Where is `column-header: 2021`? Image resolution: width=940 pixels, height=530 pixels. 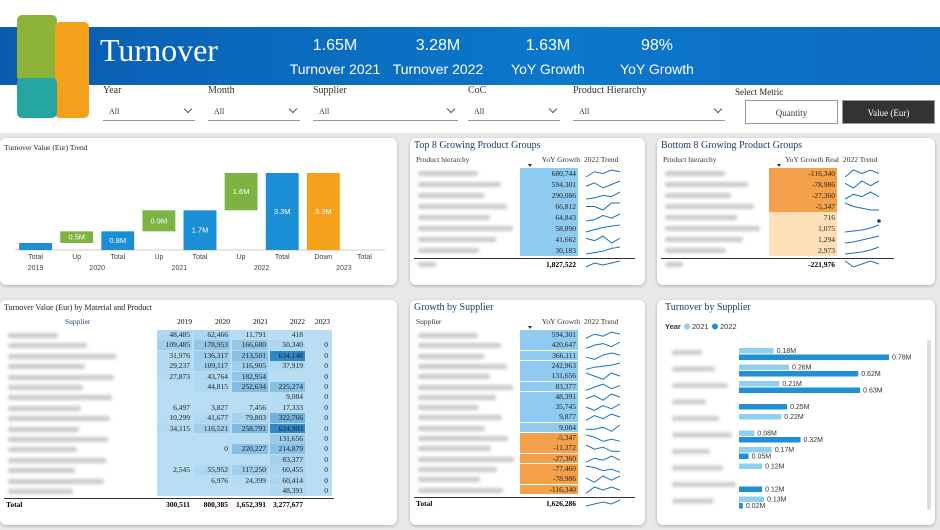
column-header: 2021 is located at coordinates (260, 321).